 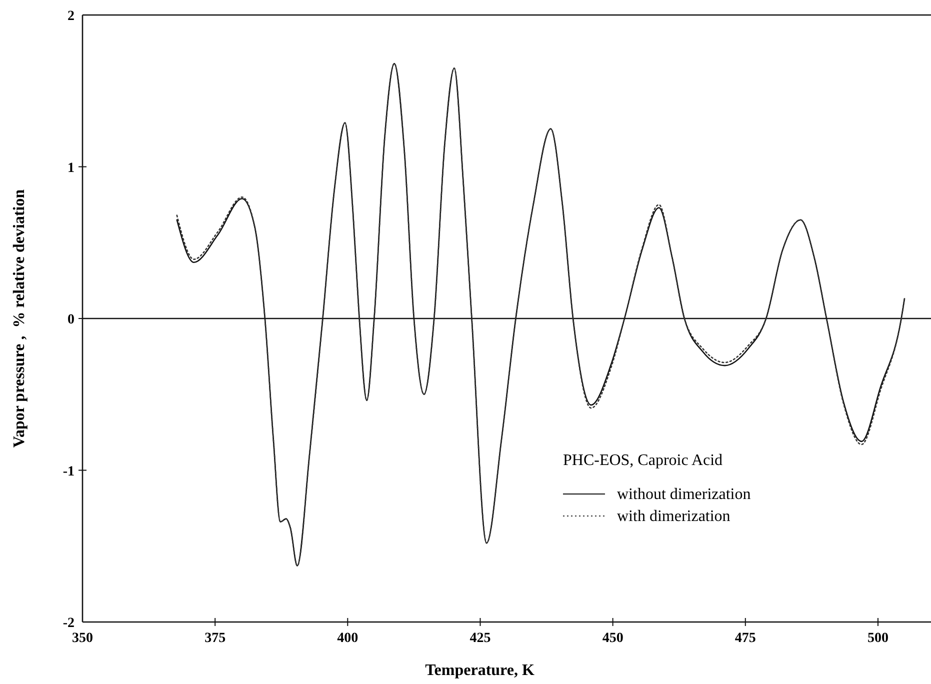 I want to click on legend-title: PHC-EOS, Caproic Acid, so click(x=643, y=460).